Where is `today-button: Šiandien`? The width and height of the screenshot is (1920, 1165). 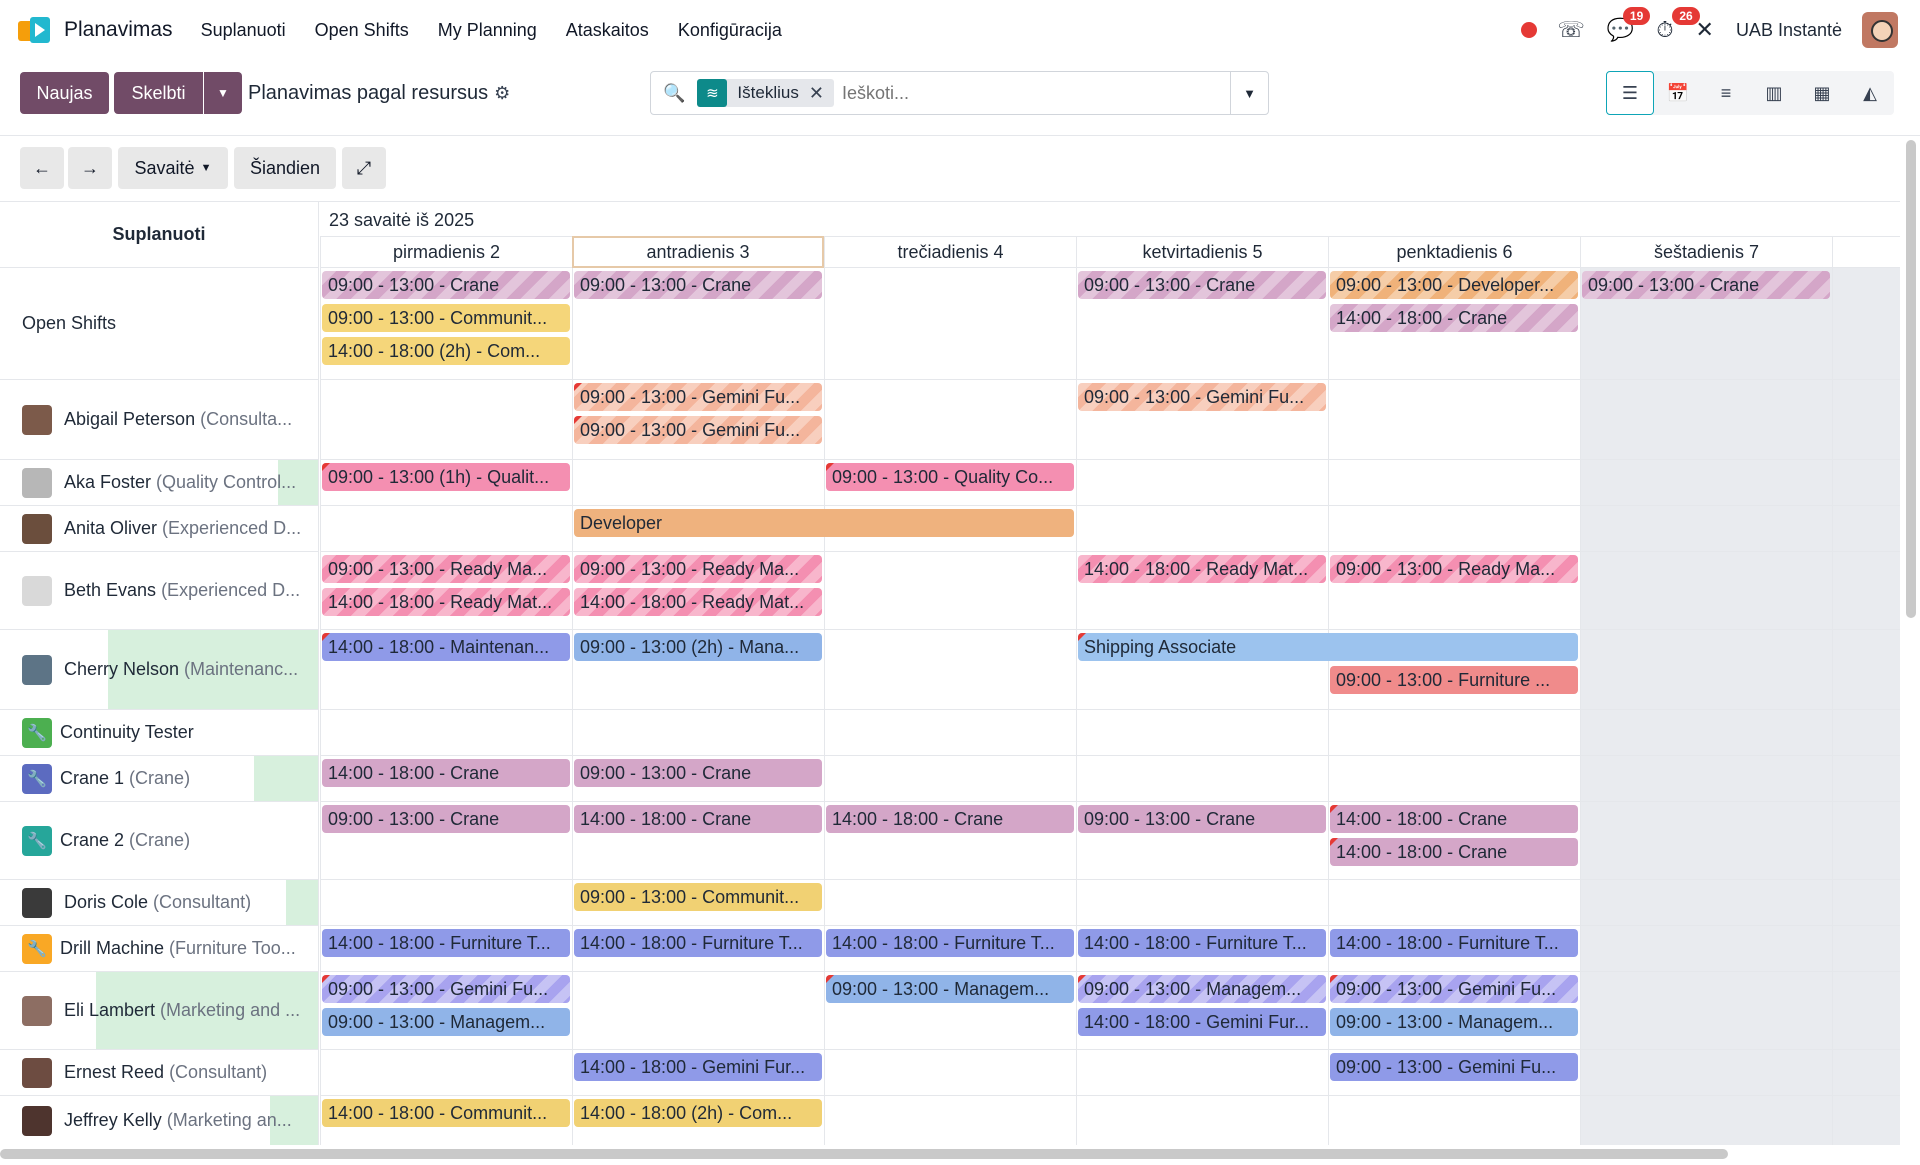
today-button: Šiandien is located at coordinates (285, 168).